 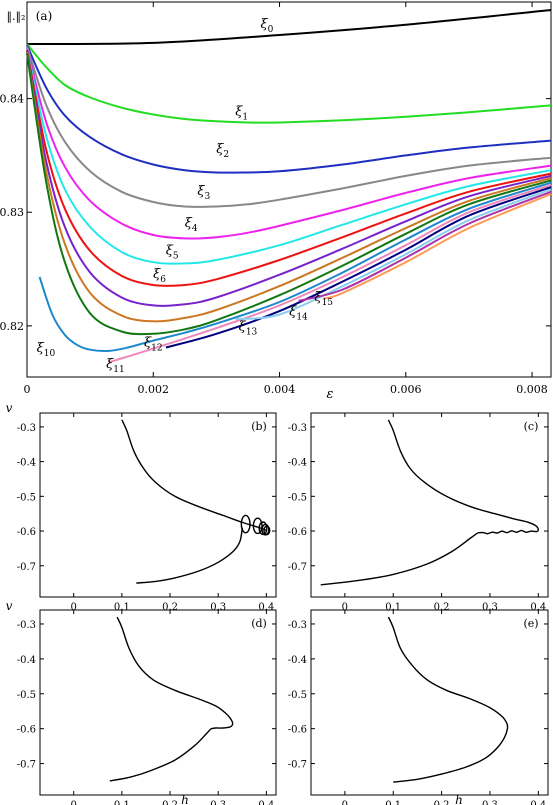 I want to click on x-axis-label: ε, so click(x=330, y=394).